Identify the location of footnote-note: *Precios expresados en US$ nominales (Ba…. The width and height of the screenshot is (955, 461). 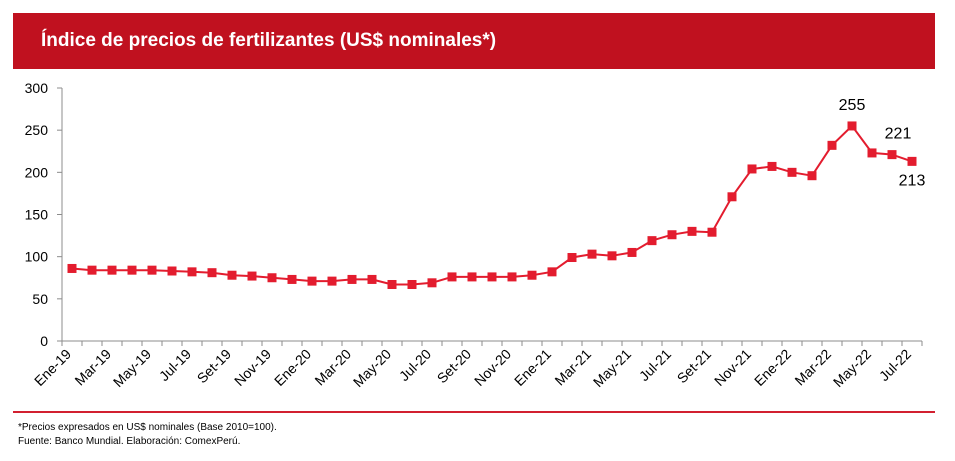
(147, 427).